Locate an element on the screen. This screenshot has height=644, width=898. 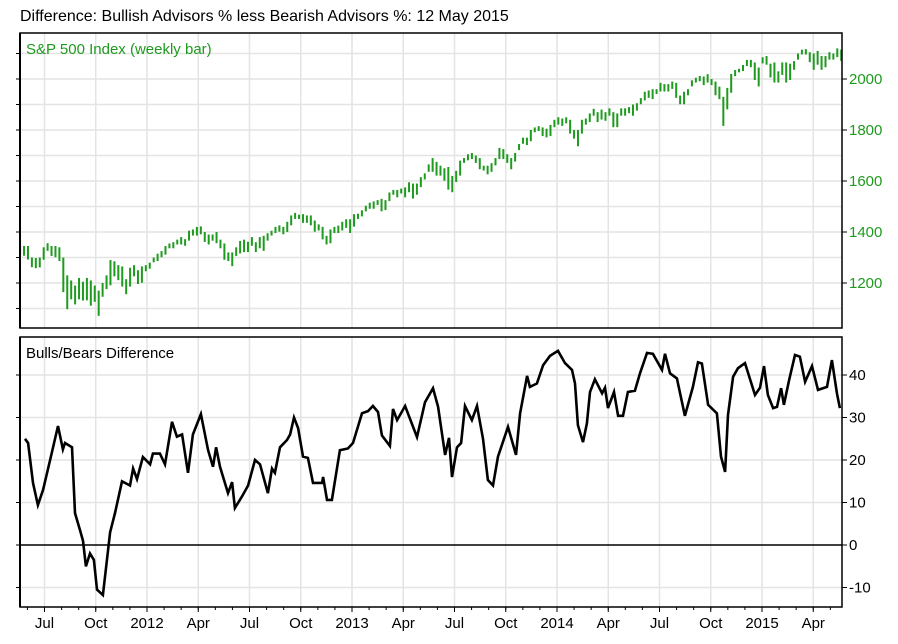
y-tick-label: 40 is located at coordinates (857, 375).